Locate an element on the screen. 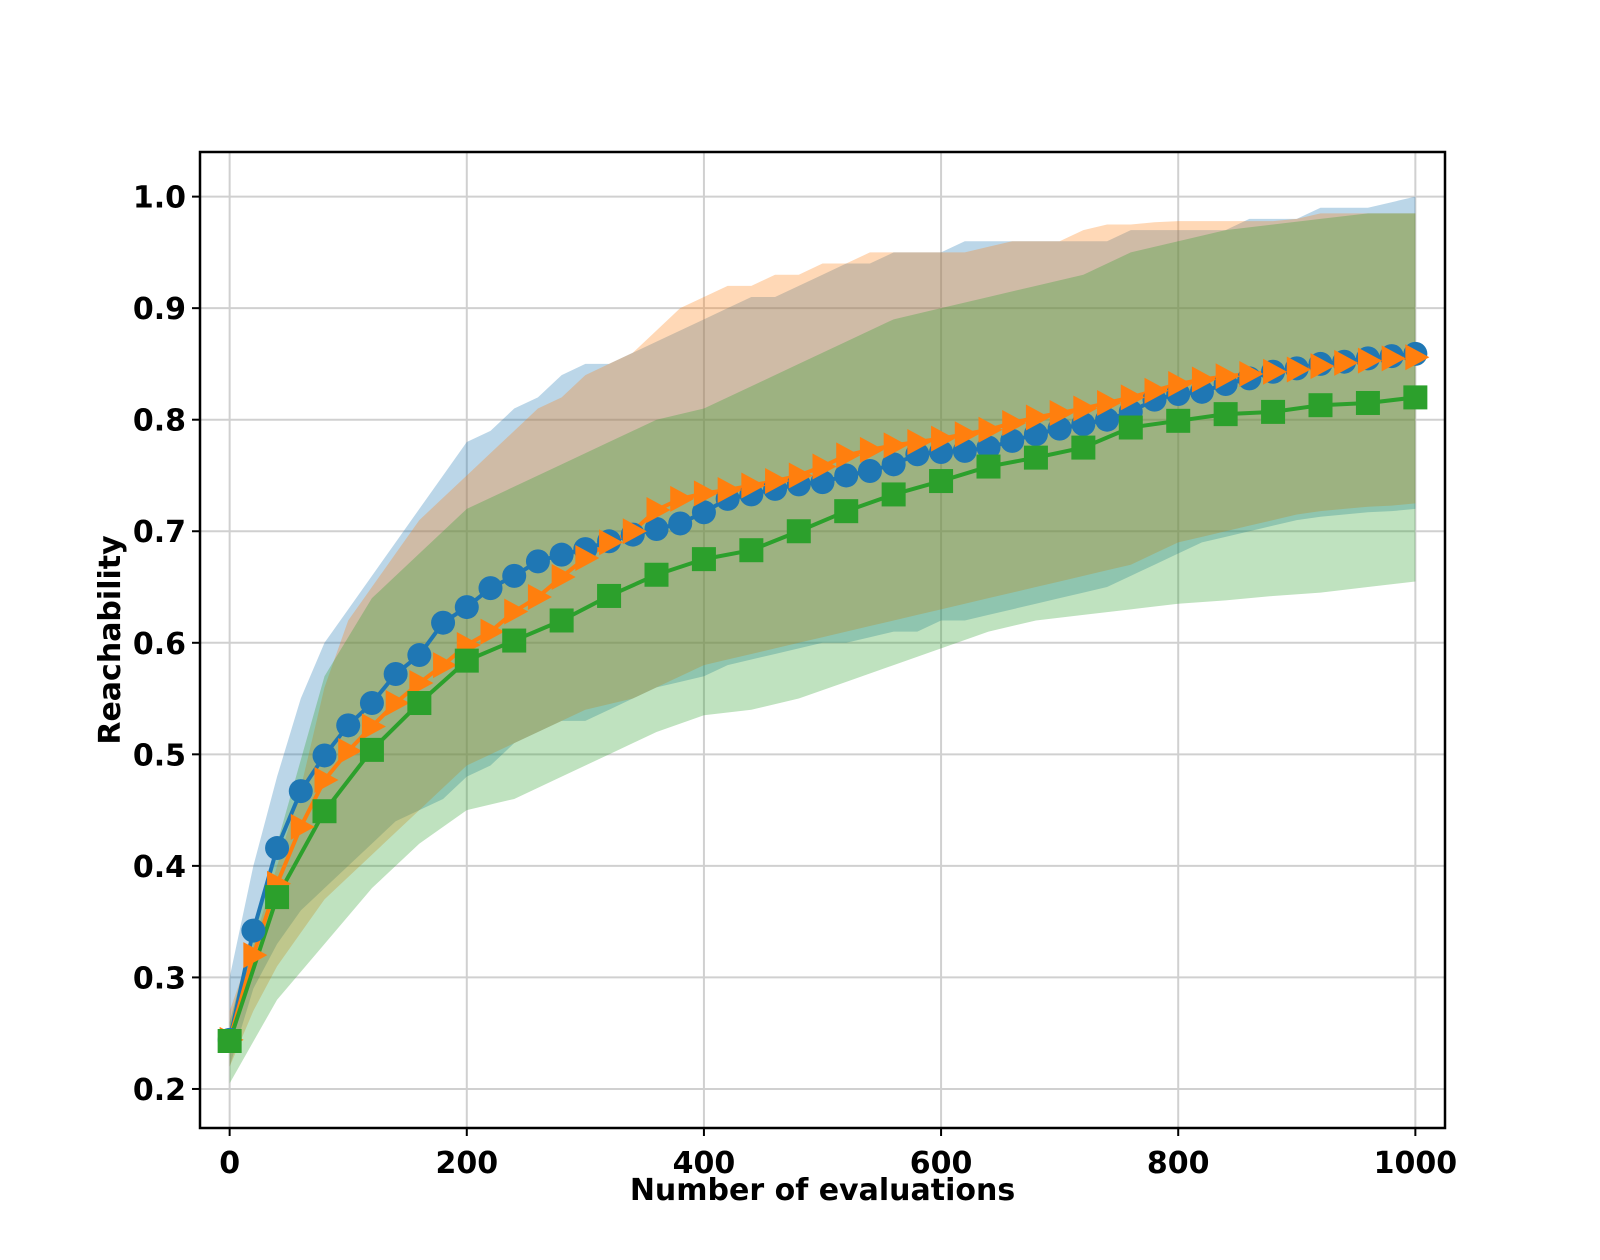 The image size is (1600, 1260). x-tick-label: 600 is located at coordinates (941, 1163).